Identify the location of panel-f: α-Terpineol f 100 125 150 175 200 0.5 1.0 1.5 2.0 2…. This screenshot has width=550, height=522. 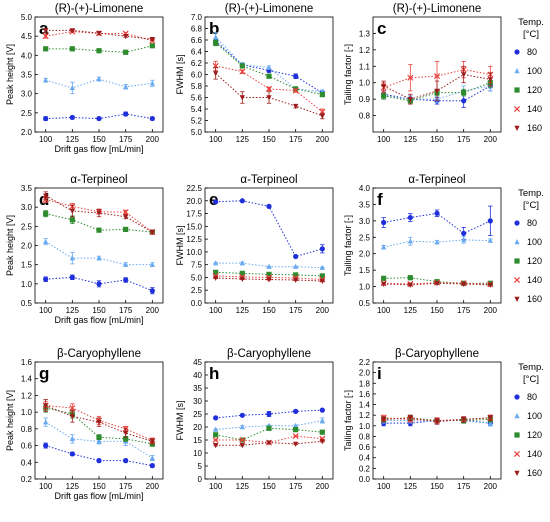
(443, 244).